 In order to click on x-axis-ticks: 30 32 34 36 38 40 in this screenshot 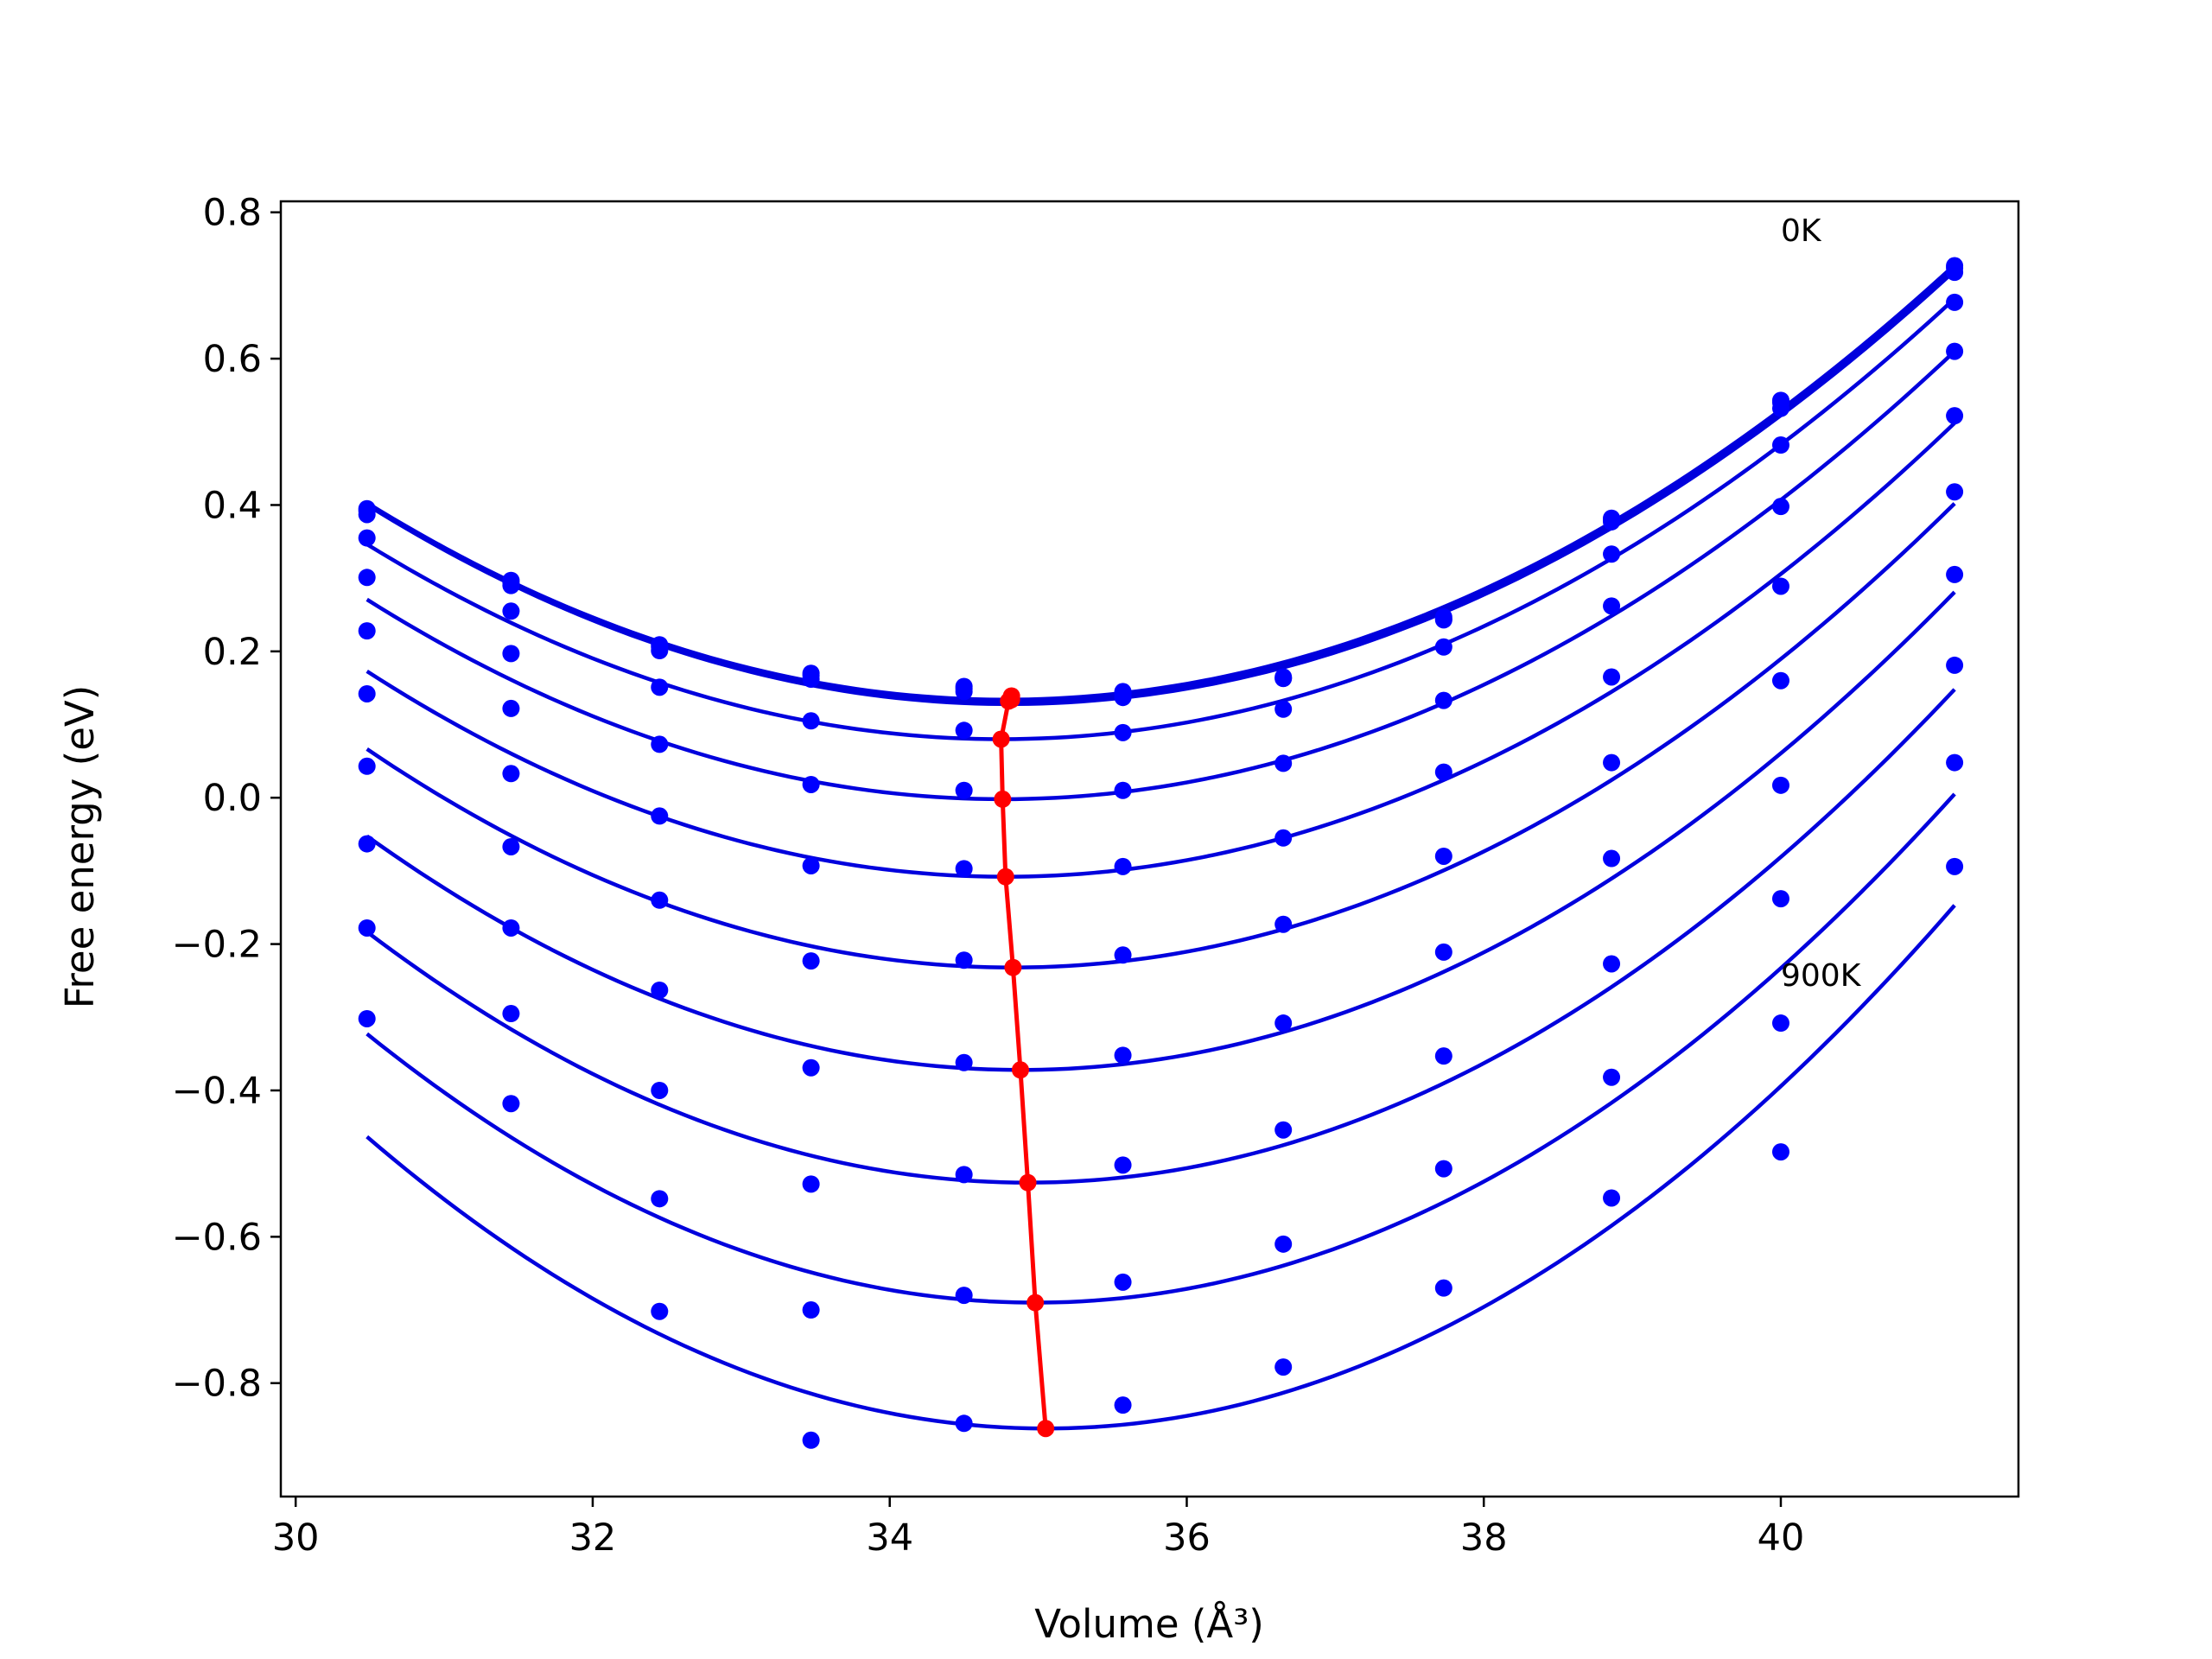, I will do `click(1038, 1528)`.